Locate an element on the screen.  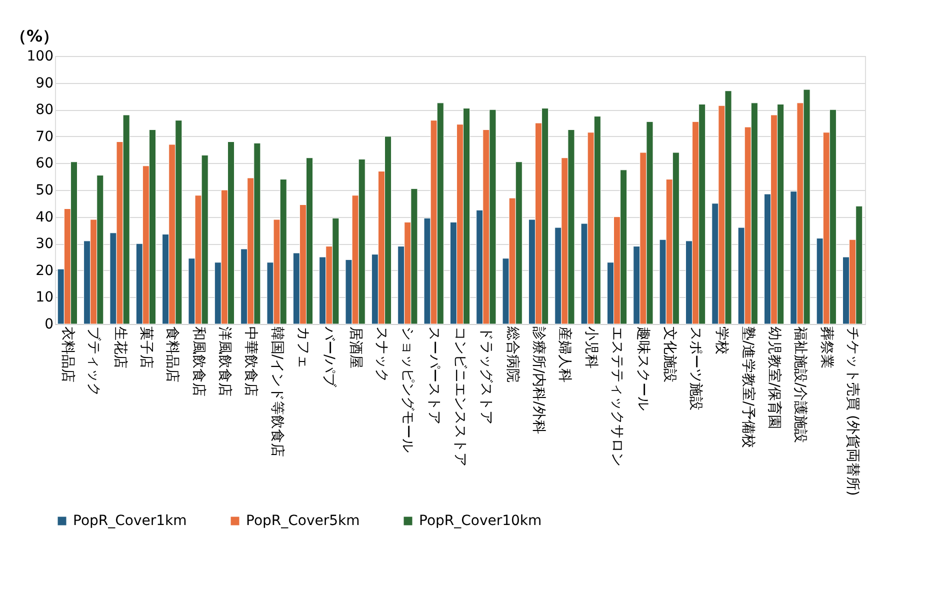
x-tick-label: ドラッグストア is located at coordinates (486, 375).